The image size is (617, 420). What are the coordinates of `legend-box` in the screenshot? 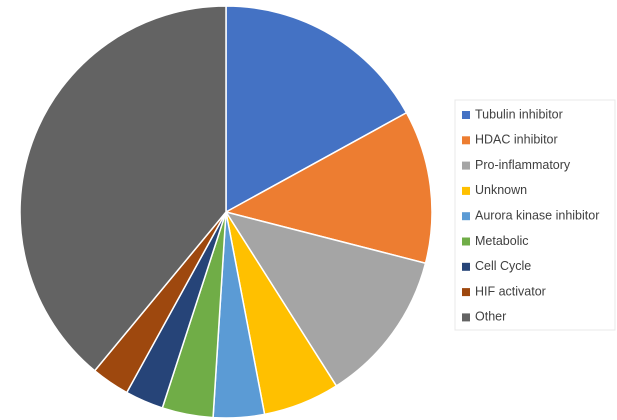 It's located at (535, 215).